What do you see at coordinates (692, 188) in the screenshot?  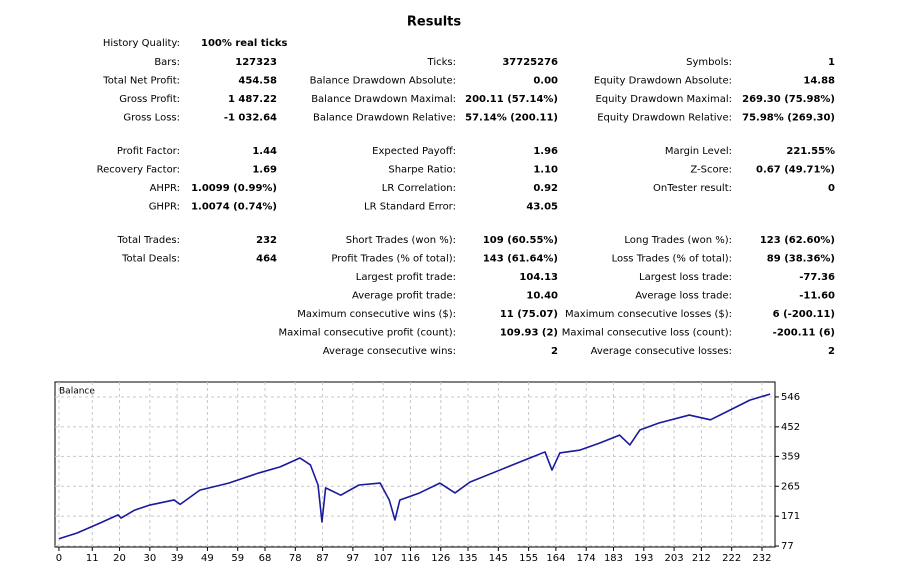 I see `stat-label: OnTester result:` at bounding box center [692, 188].